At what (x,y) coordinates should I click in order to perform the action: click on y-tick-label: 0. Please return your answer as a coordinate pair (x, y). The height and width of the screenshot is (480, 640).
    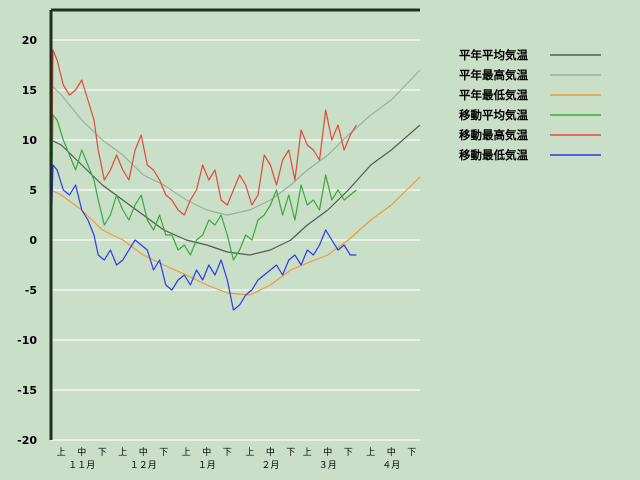
    Looking at the image, I should click on (33, 240).